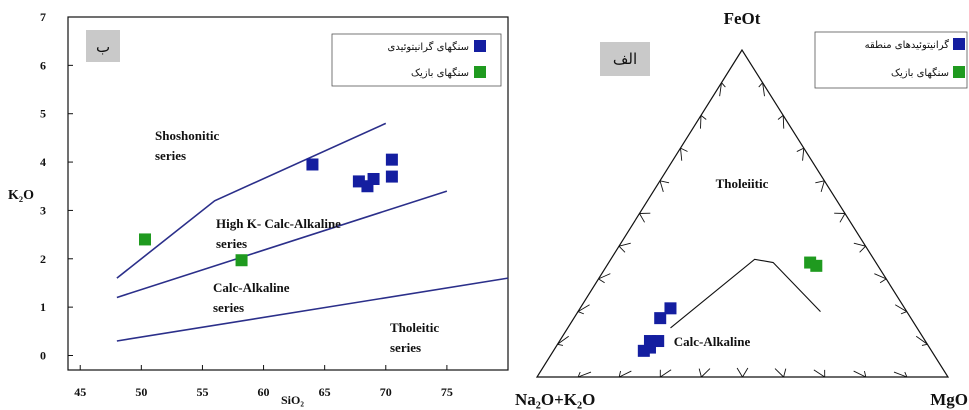 The height and width of the screenshot is (410, 969). What do you see at coordinates (555, 399) in the screenshot?
I see `vertex-label-na2o-k2o: Na₂O+K₂O` at bounding box center [555, 399].